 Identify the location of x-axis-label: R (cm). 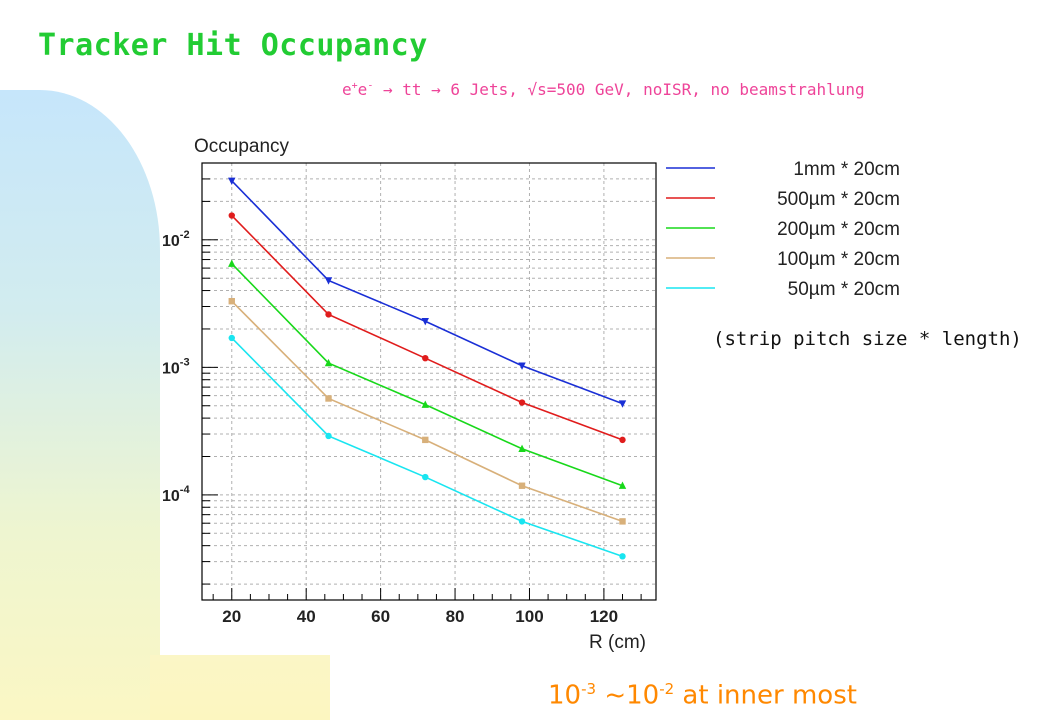
(617, 642).